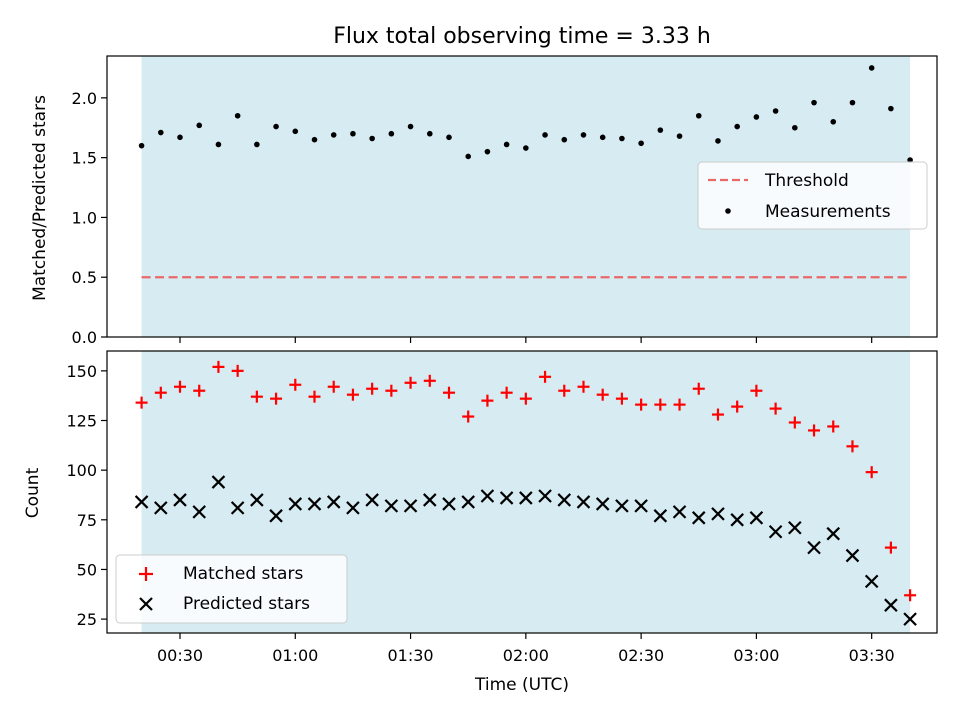 This screenshot has height=725, width=960. Describe the element at coordinates (89, 218) in the screenshot. I see `ratio-y-ticks: 0.0 0.5 1.0 1.5 2.0` at that location.